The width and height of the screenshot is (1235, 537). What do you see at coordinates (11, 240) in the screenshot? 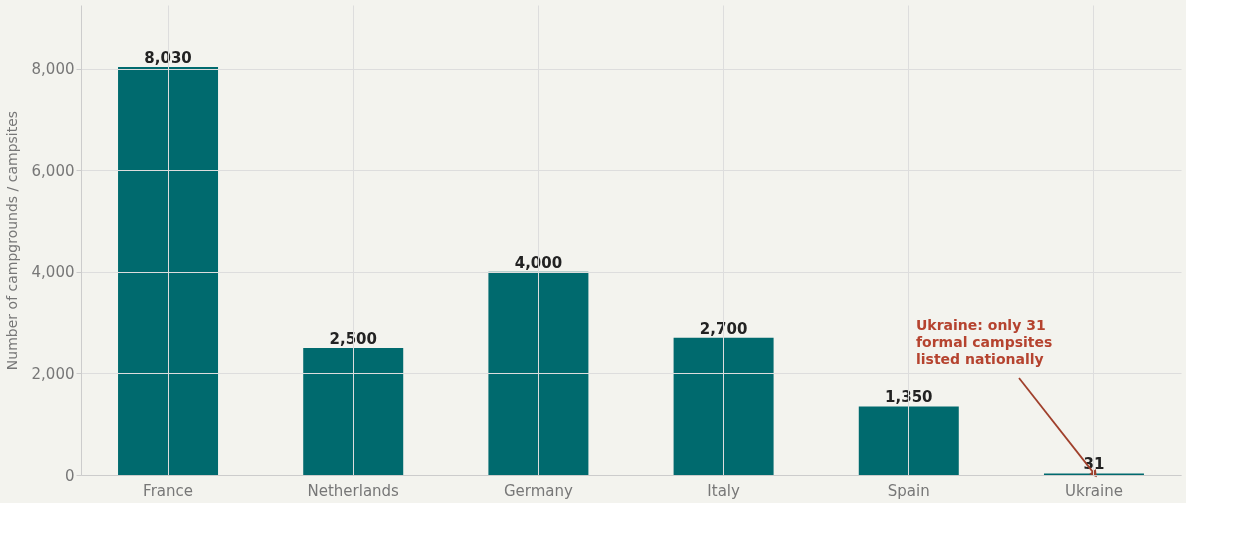
I see `y-axis-title: Number of campgrounds / campsites` at bounding box center [11, 240].